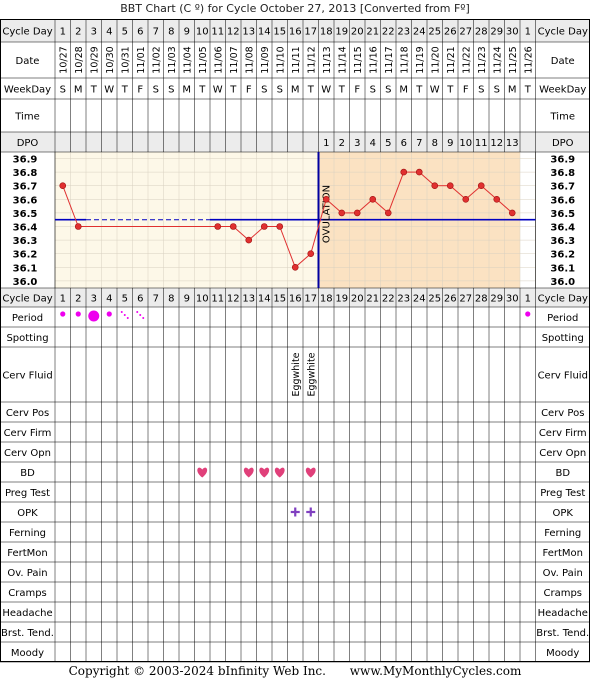  I want to click on row-label-right-ferning: Ferning, so click(562, 533).